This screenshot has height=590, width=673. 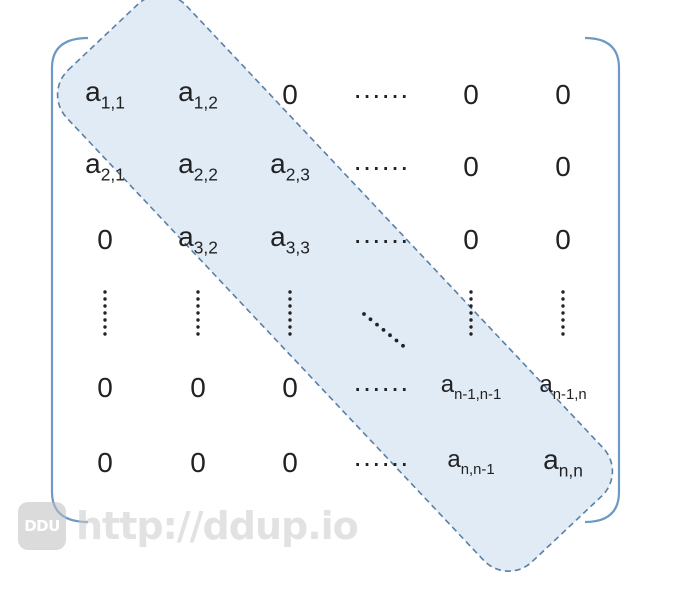 What do you see at coordinates (477, 469) in the screenshot?
I see `cell-subscript: n,n-1` at bounding box center [477, 469].